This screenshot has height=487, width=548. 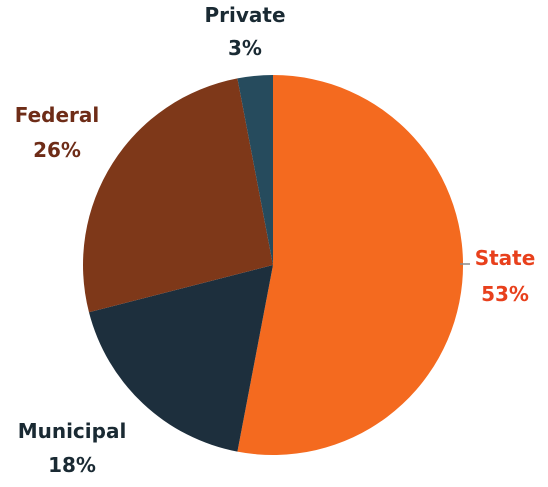 What do you see at coordinates (57, 150) in the screenshot?
I see `slice-label-federal-value: 26%` at bounding box center [57, 150].